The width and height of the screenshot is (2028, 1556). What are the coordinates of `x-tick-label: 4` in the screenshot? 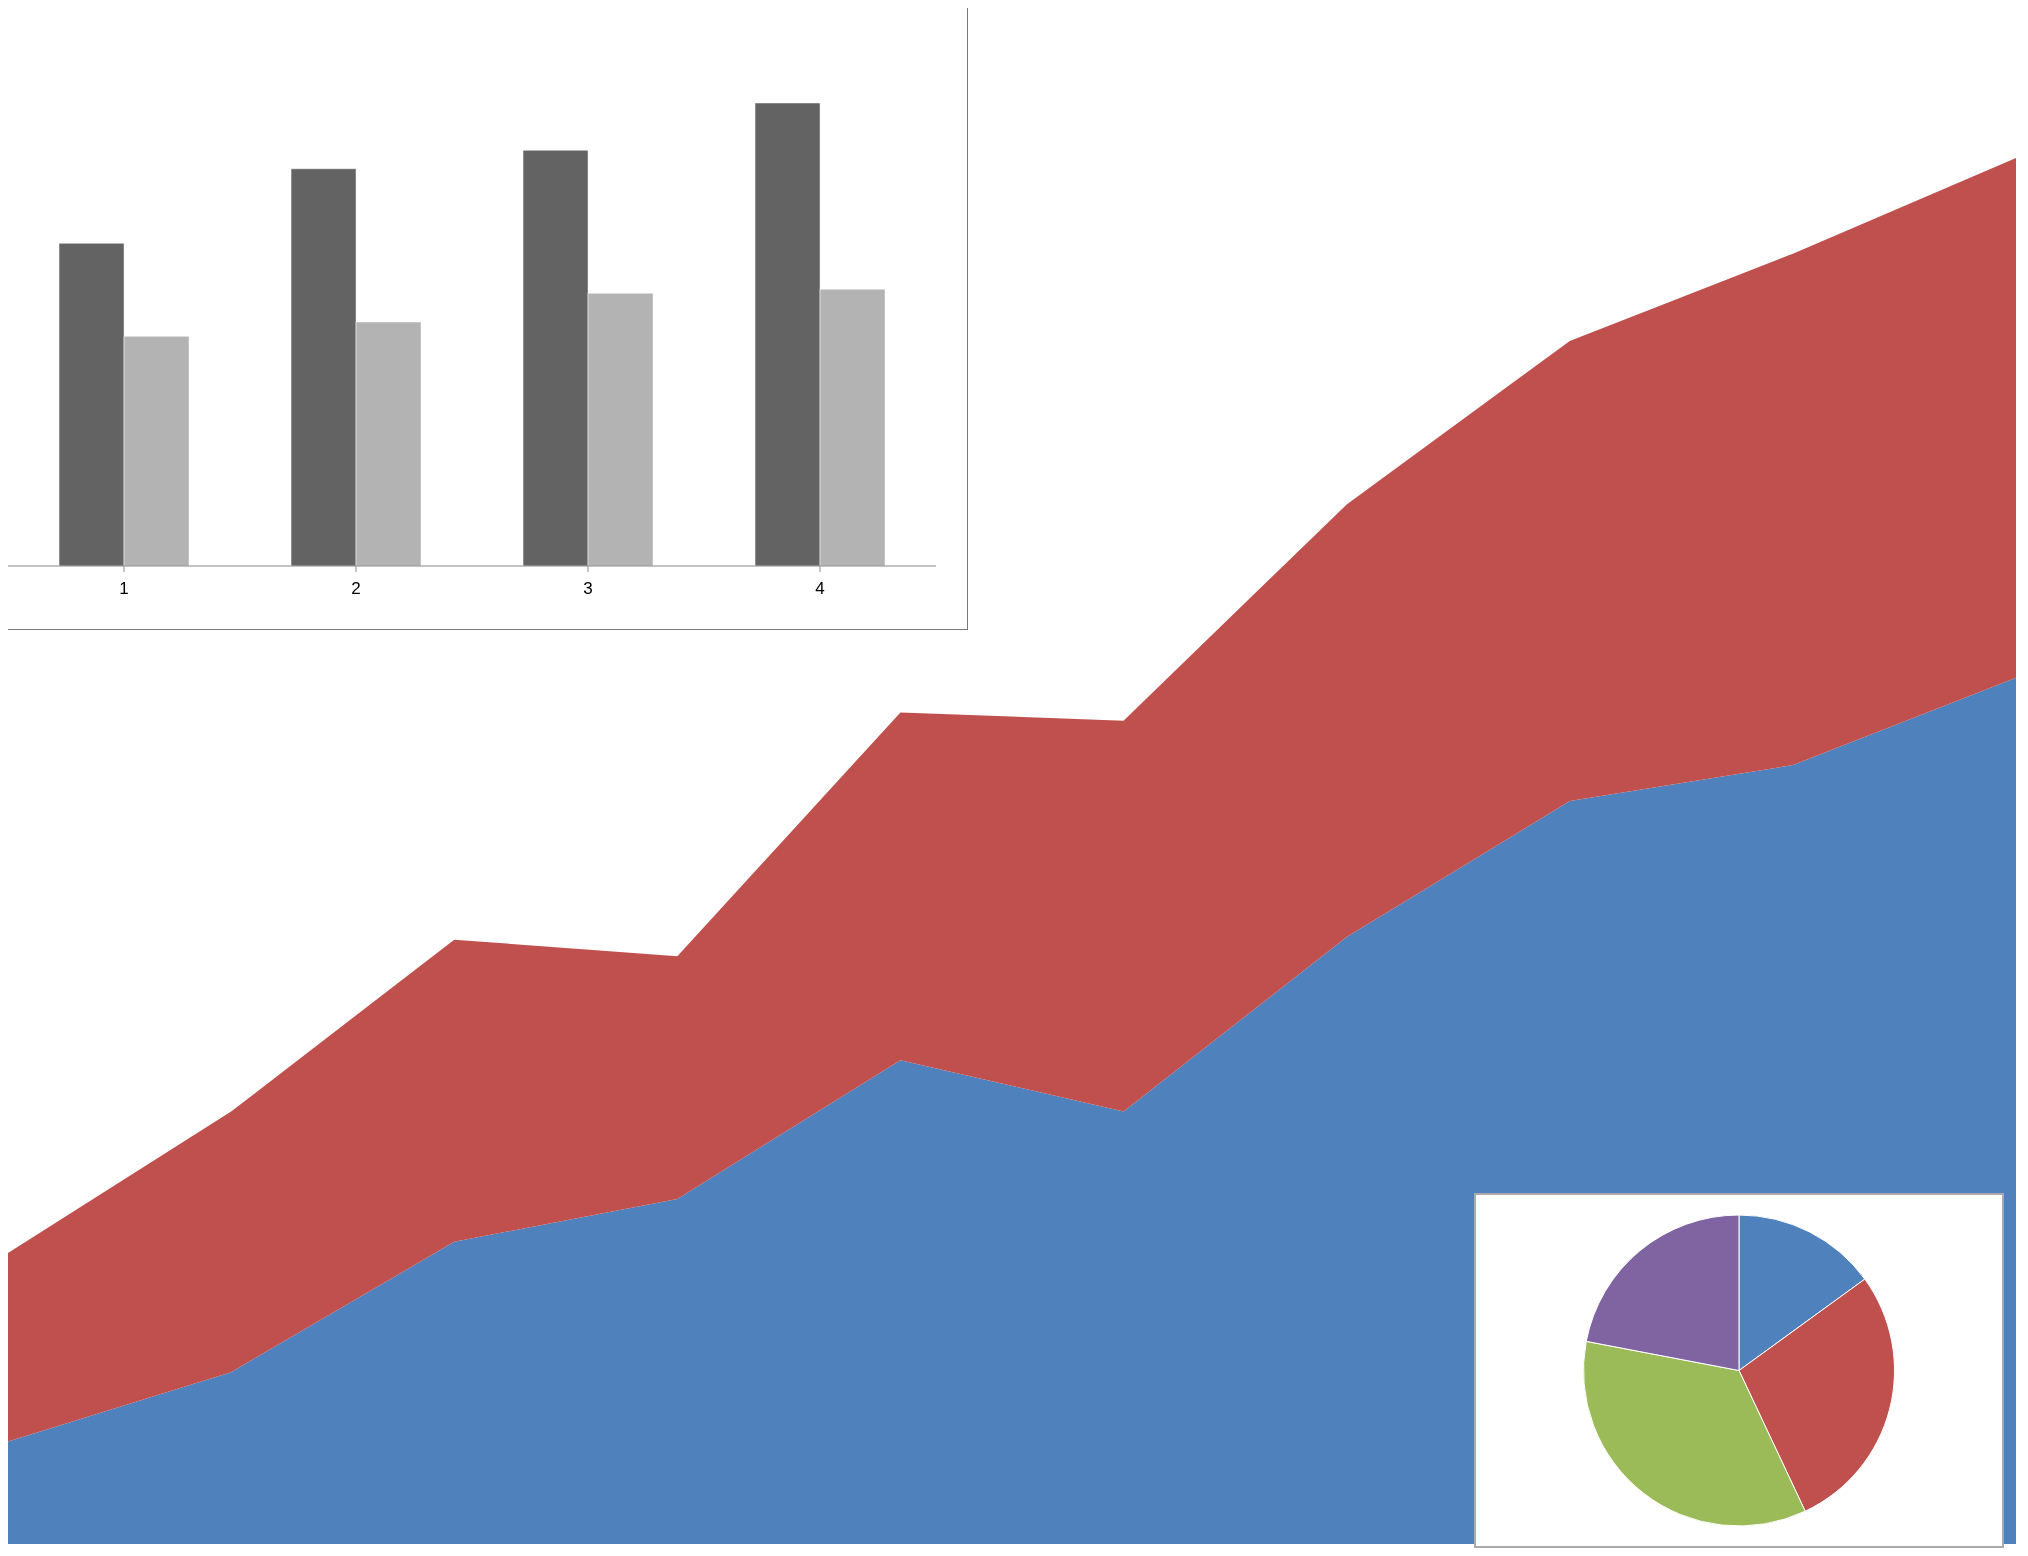 It's located at (820, 589).